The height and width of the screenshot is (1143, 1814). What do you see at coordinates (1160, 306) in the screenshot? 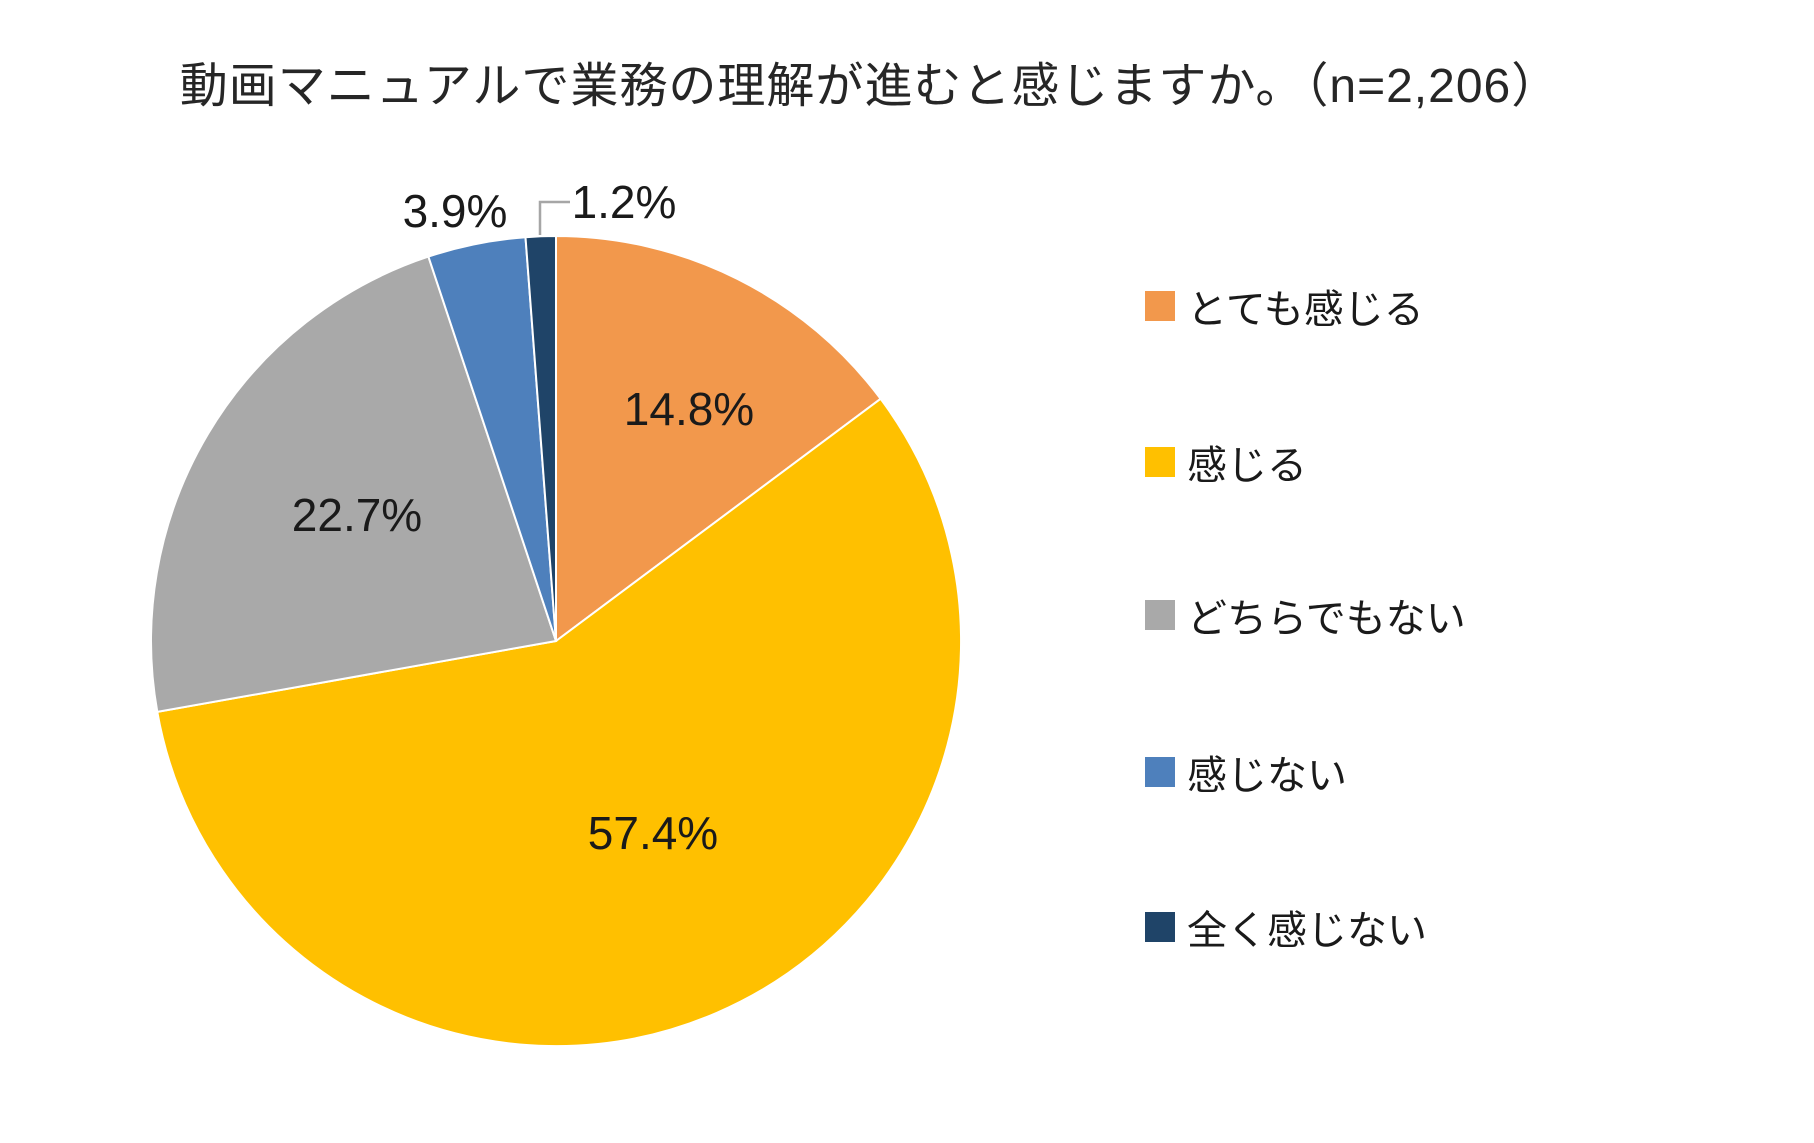
I see `legend-swatch-orange` at bounding box center [1160, 306].